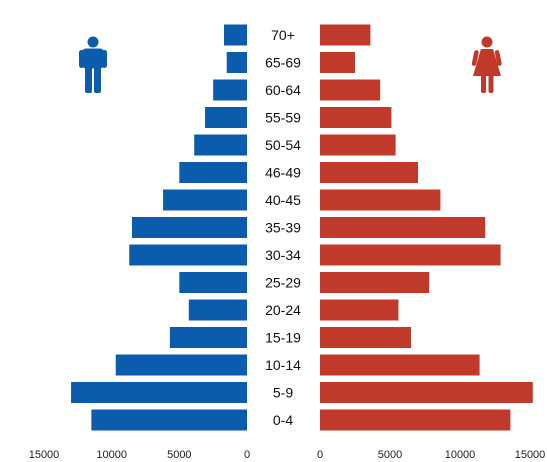 Image resolution: width=547 pixels, height=462 pixels. What do you see at coordinates (44, 455) in the screenshot?
I see `male-axis-tick-label: 15000` at bounding box center [44, 455].